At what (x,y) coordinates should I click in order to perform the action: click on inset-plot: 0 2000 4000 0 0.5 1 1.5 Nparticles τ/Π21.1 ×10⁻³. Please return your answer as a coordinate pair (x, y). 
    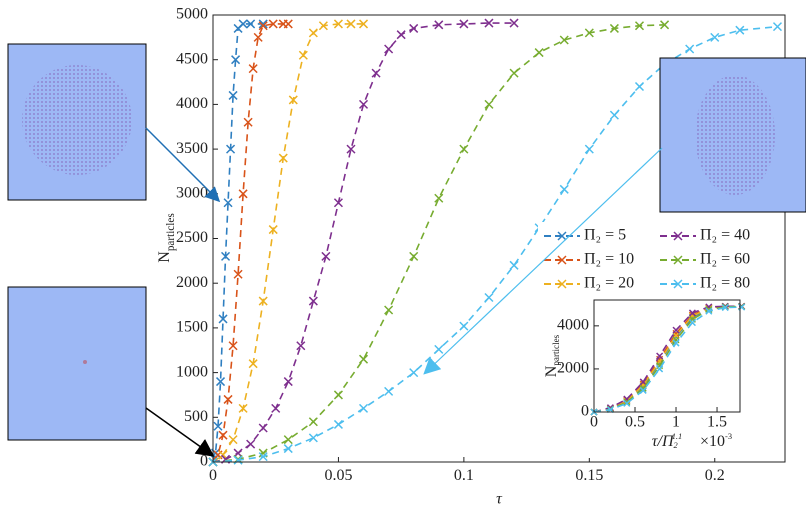
    Looking at the image, I should click on (651, 375).